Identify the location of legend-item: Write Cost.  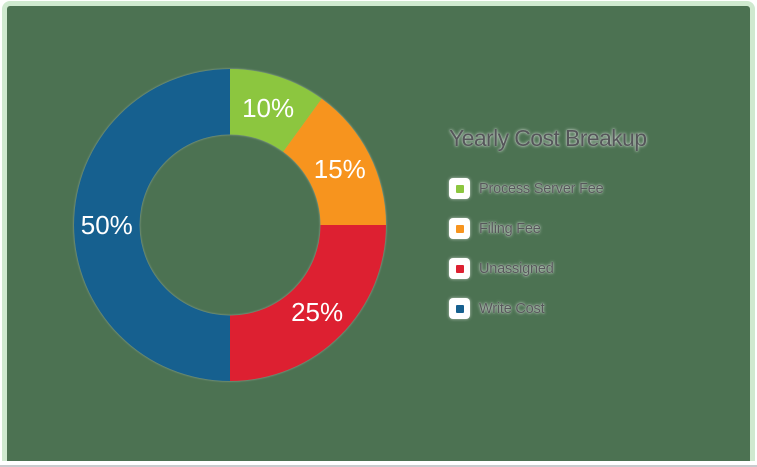
(589, 308).